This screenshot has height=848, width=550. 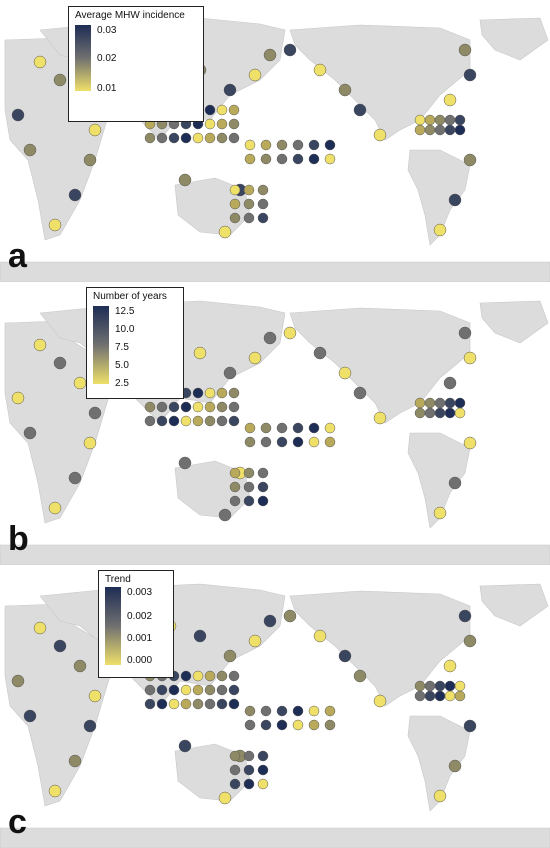 What do you see at coordinates (140, 660) in the screenshot?
I see `legend-tick: 0.000` at bounding box center [140, 660].